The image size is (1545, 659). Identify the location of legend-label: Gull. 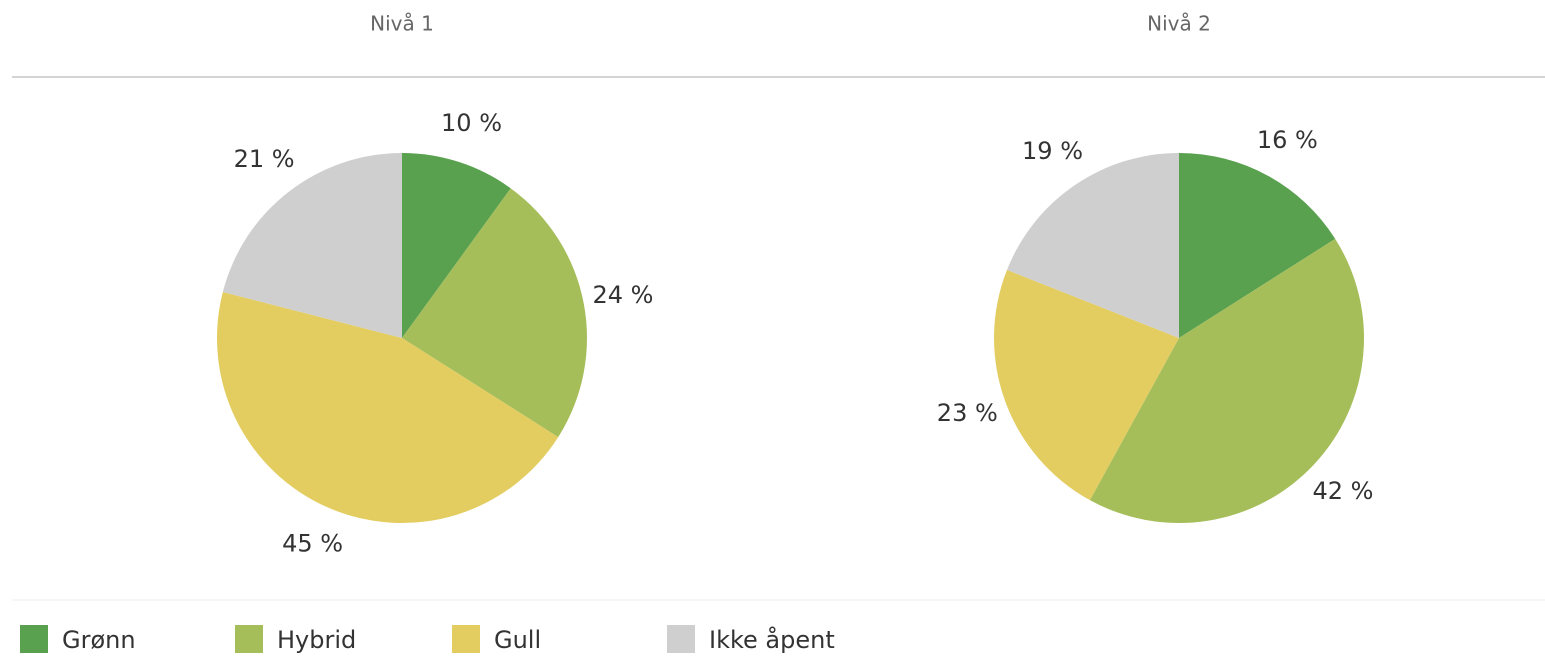
(517, 640).